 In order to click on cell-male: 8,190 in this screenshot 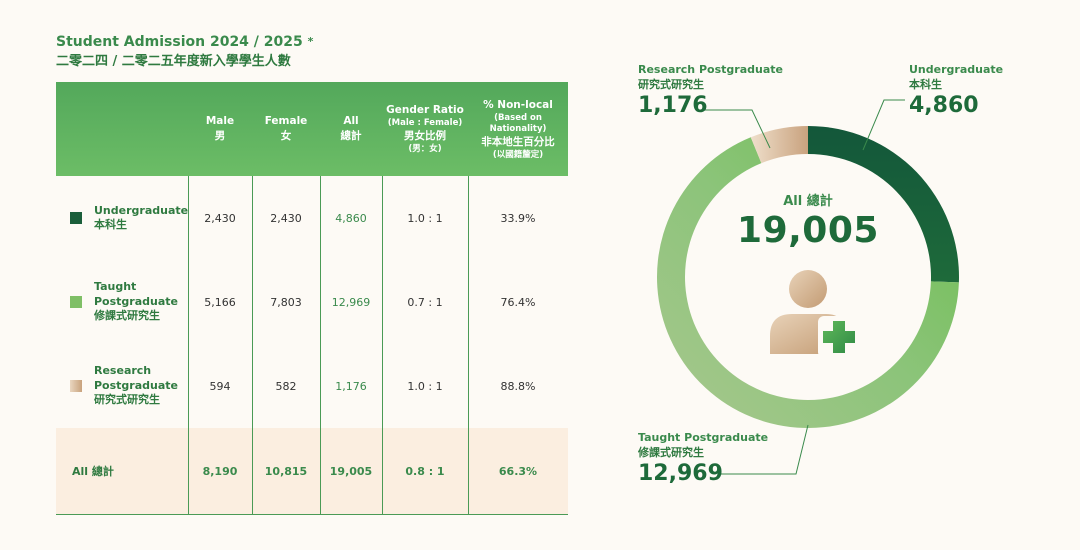, I will do `click(220, 471)`.